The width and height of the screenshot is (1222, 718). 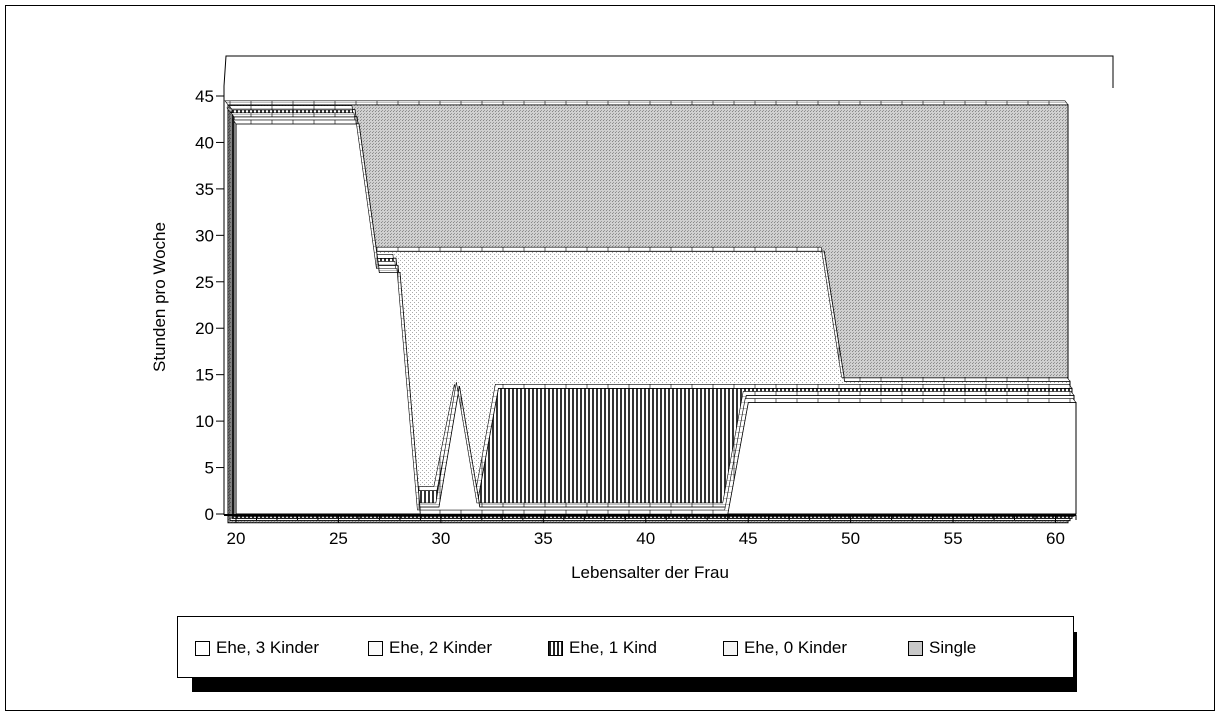 What do you see at coordinates (204, 375) in the screenshot?
I see `y-tick-label: 15` at bounding box center [204, 375].